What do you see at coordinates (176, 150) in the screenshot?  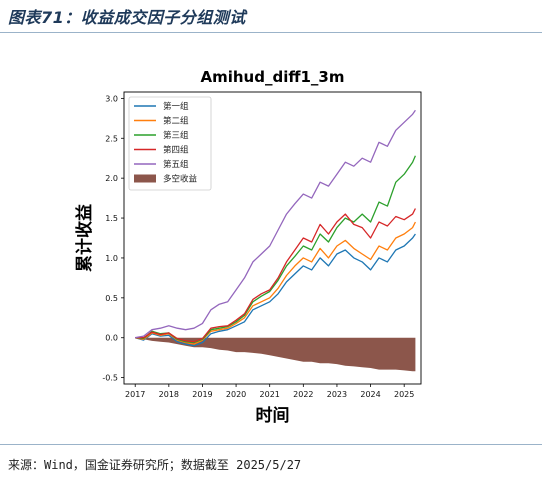 I see `legend-label: 第四组` at bounding box center [176, 150].